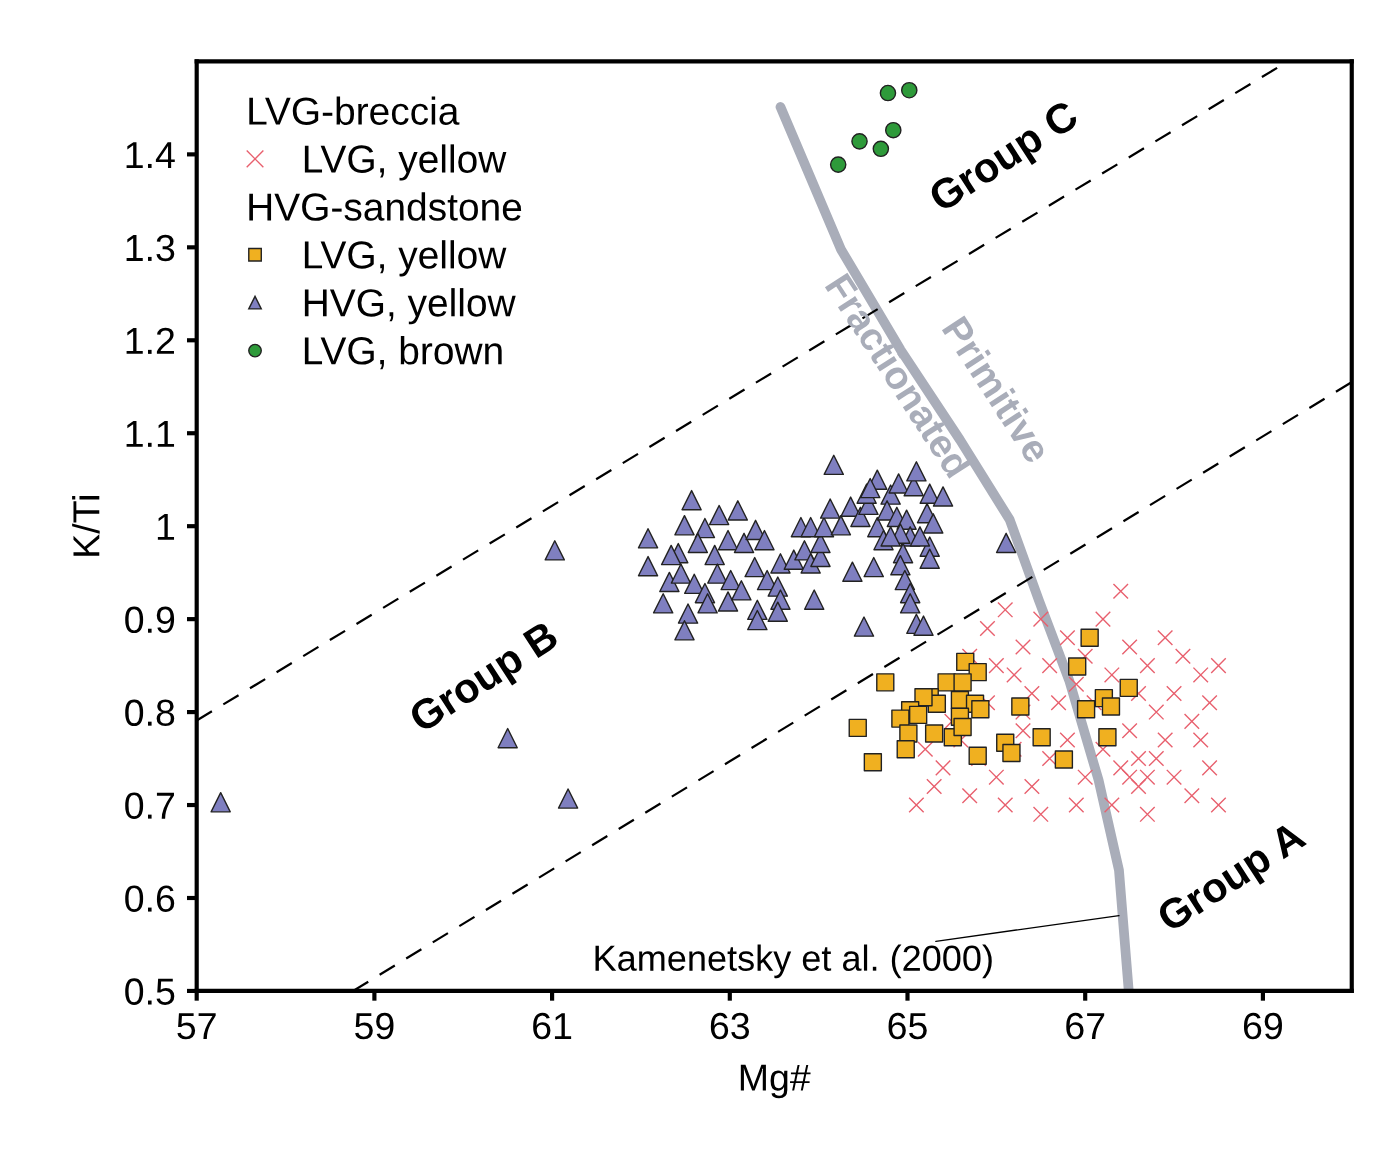 This screenshot has height=1159, width=1395. I want to click on y-tick-label: 0.8, so click(150, 713).